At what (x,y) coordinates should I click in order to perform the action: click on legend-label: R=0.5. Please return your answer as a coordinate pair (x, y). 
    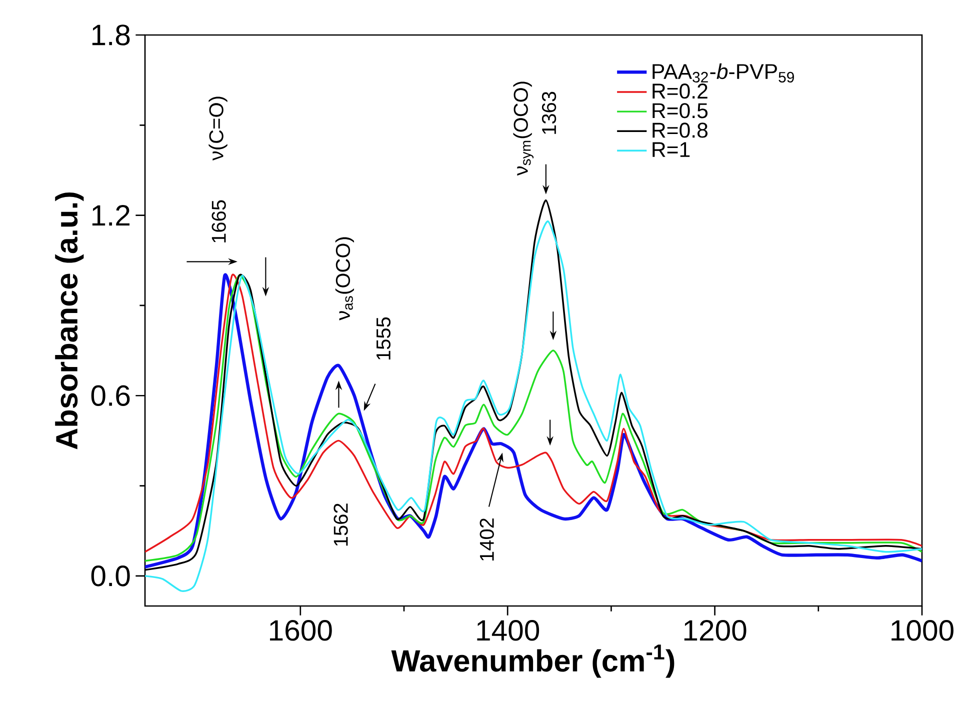
    Looking at the image, I should click on (680, 110).